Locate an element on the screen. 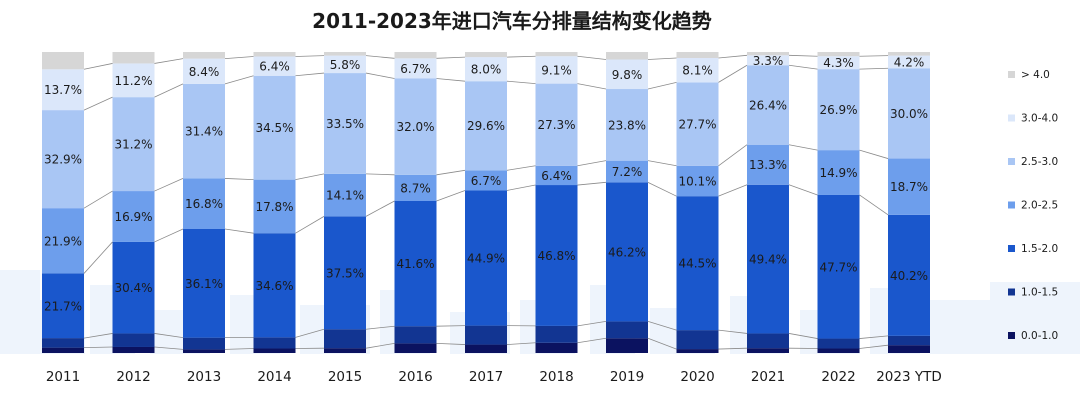 This screenshot has width=1080, height=404. bar-segment-1.52.0-2015 is located at coordinates (345, 273).